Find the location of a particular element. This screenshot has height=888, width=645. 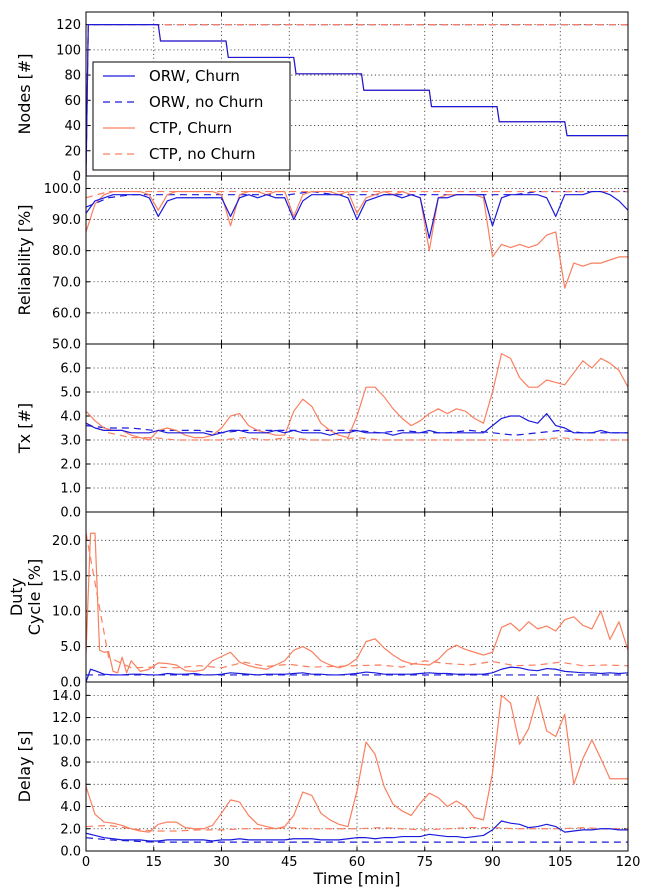

legend-label-ctp-no-churn: CTP, no Churn is located at coordinates (202, 154).